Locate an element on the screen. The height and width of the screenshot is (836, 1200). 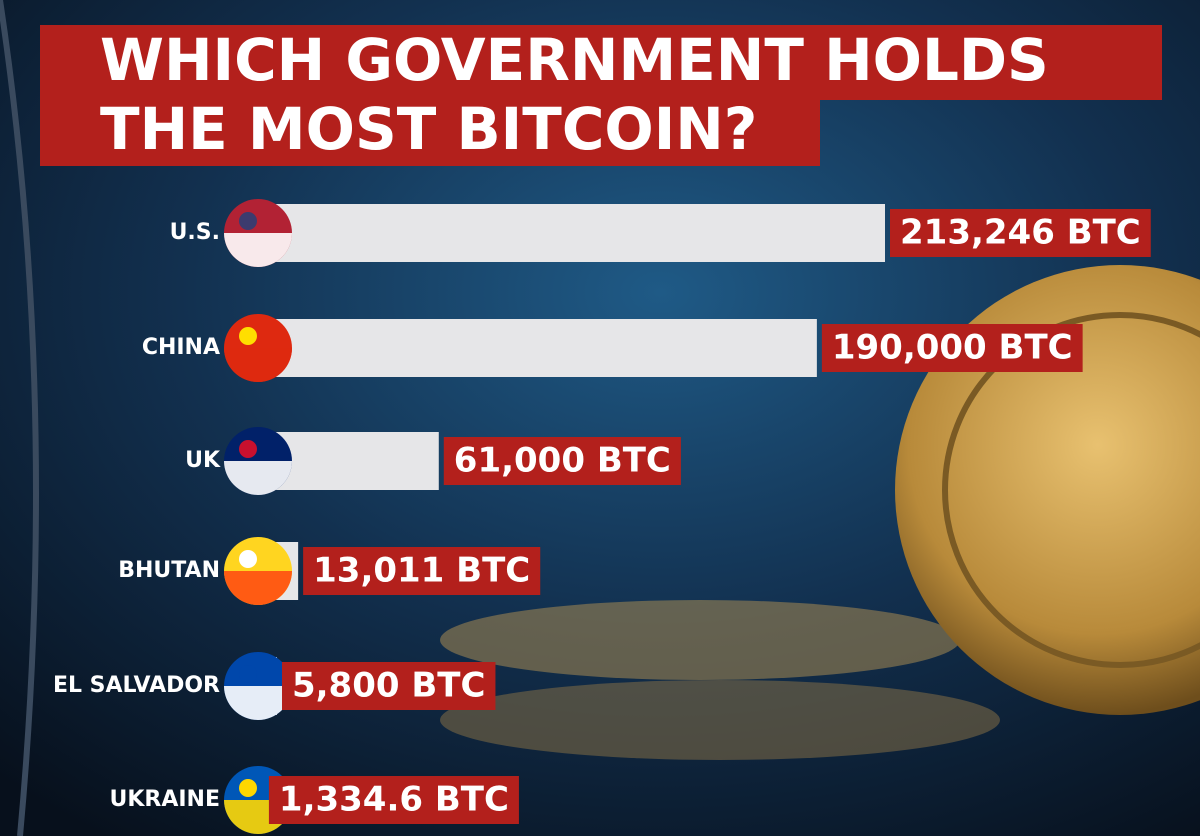
value-label: 1,334.6 BTC is located at coordinates (394, 800).